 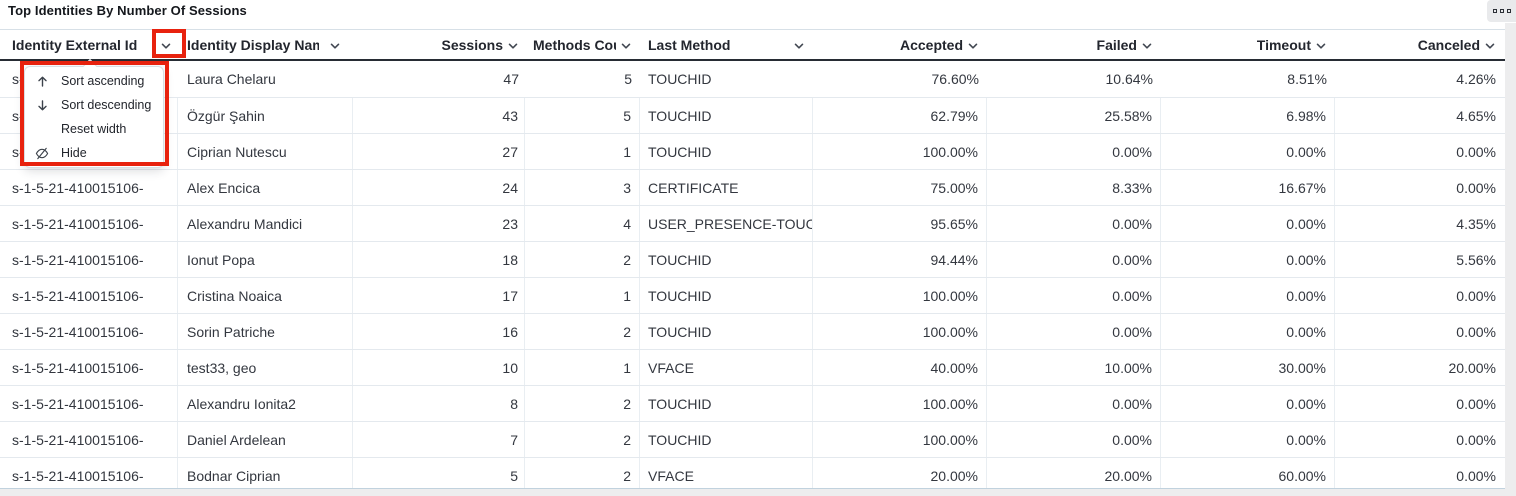 What do you see at coordinates (1074, 44) in the screenshot?
I see `header-cell-failed: Failed` at bounding box center [1074, 44].